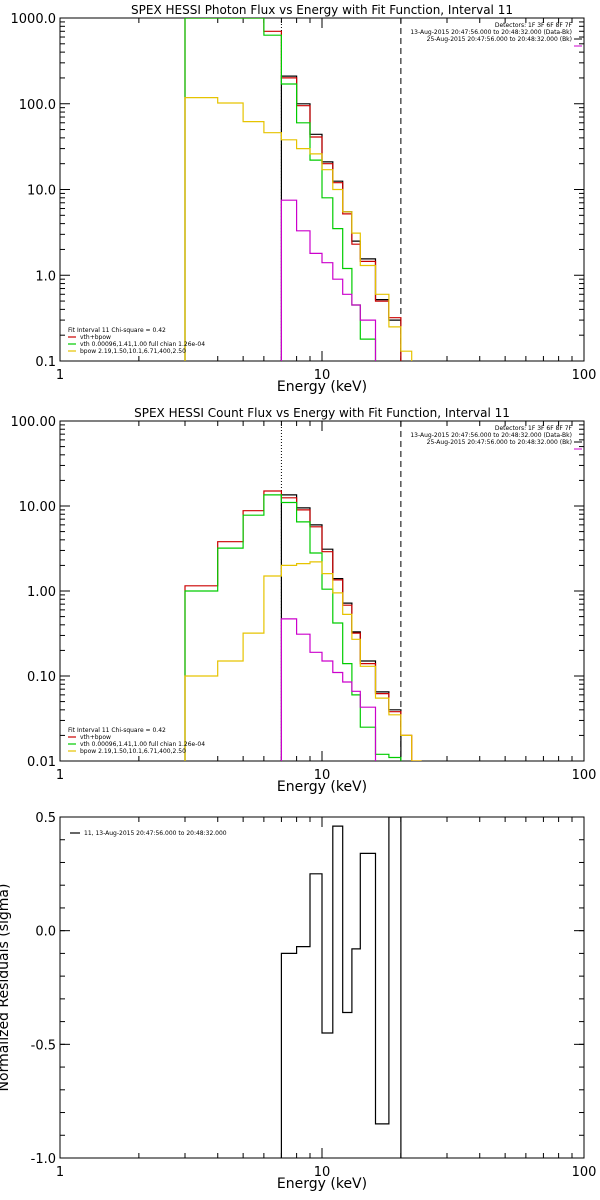  I want to click on y-tick-label: 0.5, so click(45, 818).